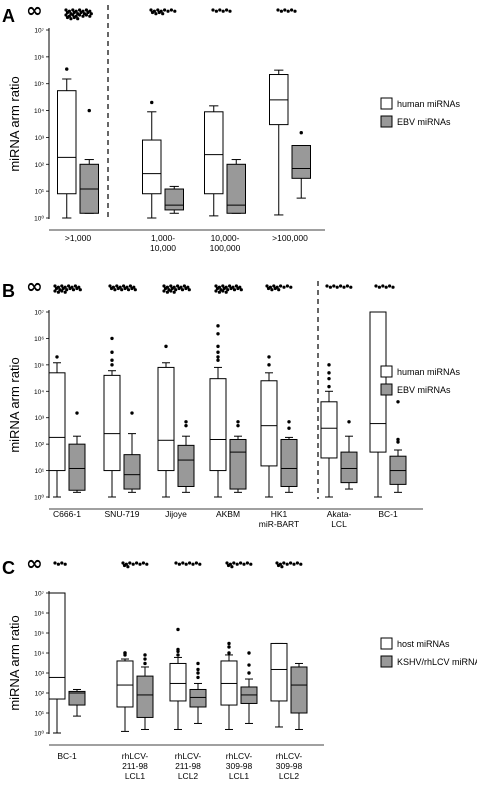  I want to click on y-tick-label: 10⁵, so click(39, 84).